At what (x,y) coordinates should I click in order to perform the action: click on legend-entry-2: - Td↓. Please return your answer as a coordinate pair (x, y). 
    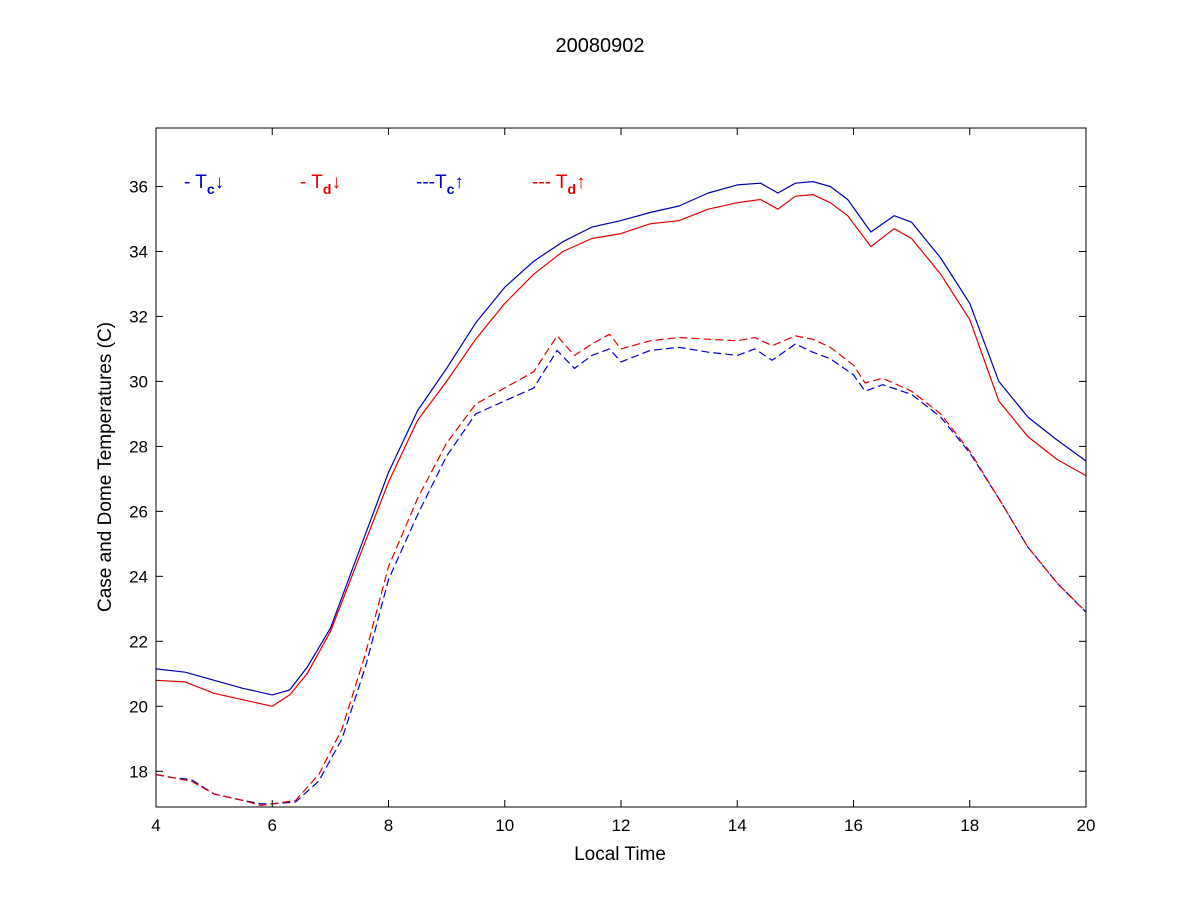
    Looking at the image, I should click on (320, 184).